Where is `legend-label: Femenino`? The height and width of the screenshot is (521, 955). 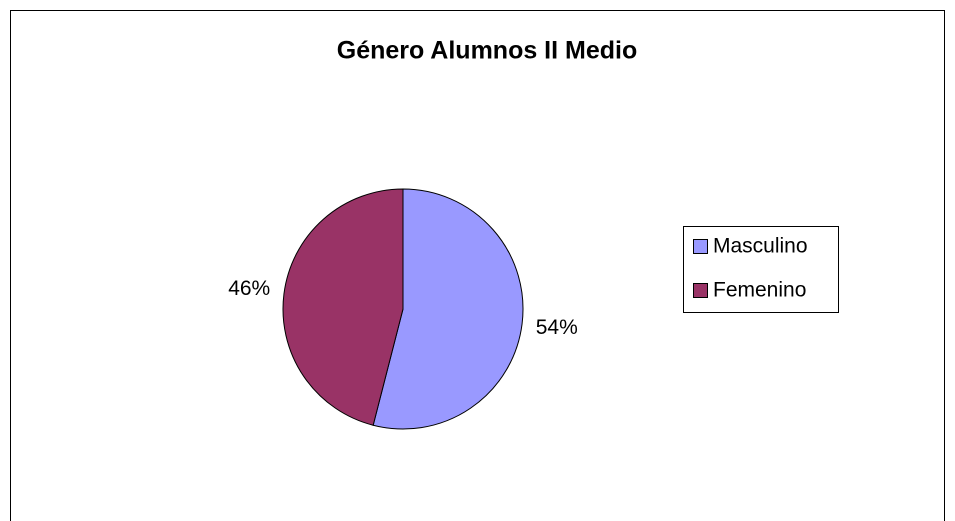 legend-label: Femenino is located at coordinates (759, 290).